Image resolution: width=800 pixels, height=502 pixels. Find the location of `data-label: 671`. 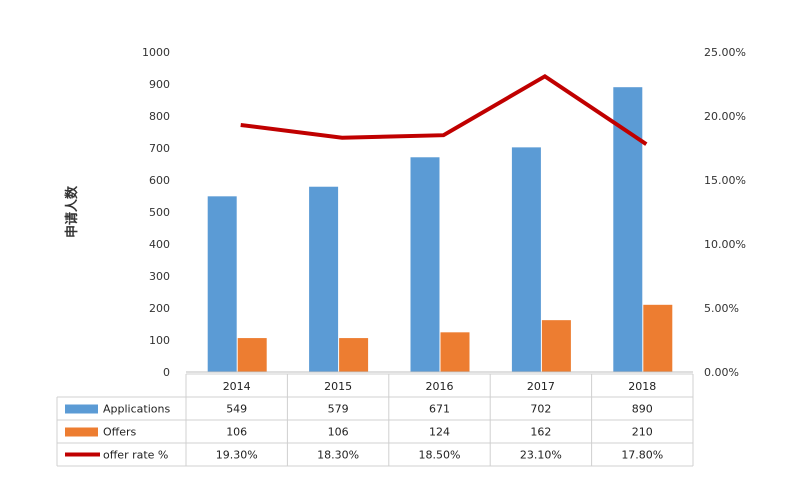

data-label: 671 is located at coordinates (439, 409).